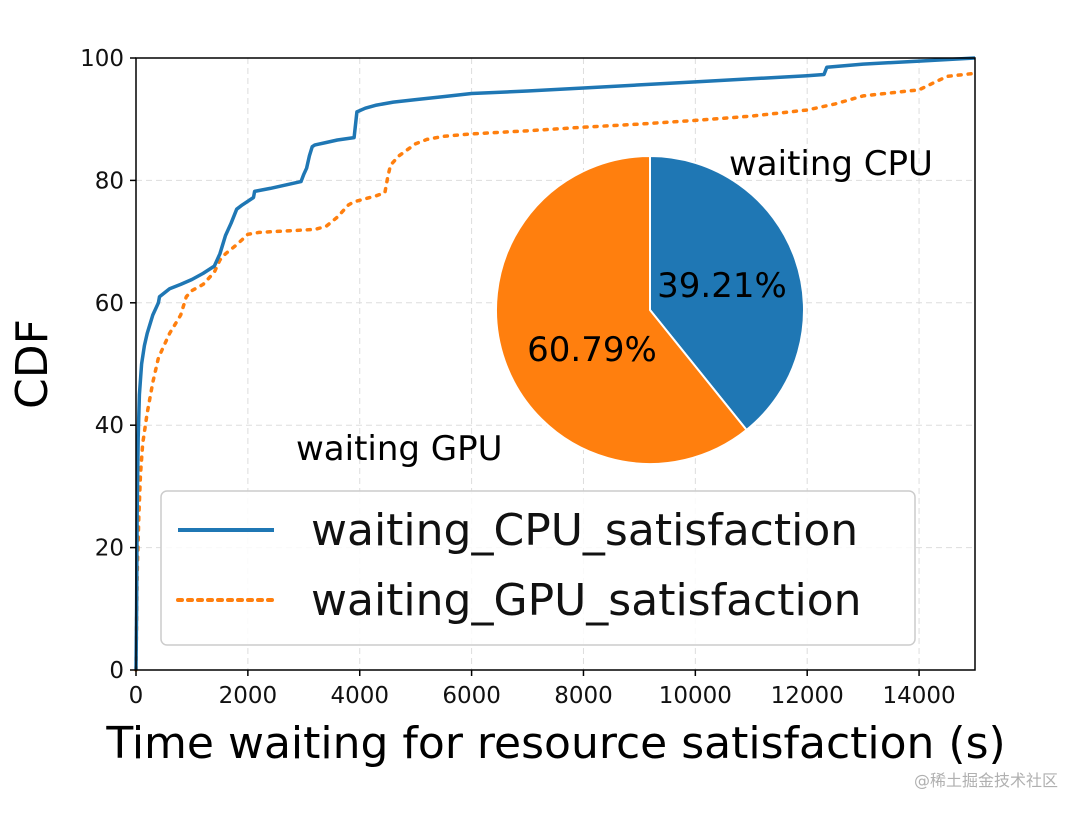 Image resolution: width=1081 pixels, height=813 pixels. I want to click on legend-label-gpu: waiting_GPU_satisfaction, so click(586, 600).